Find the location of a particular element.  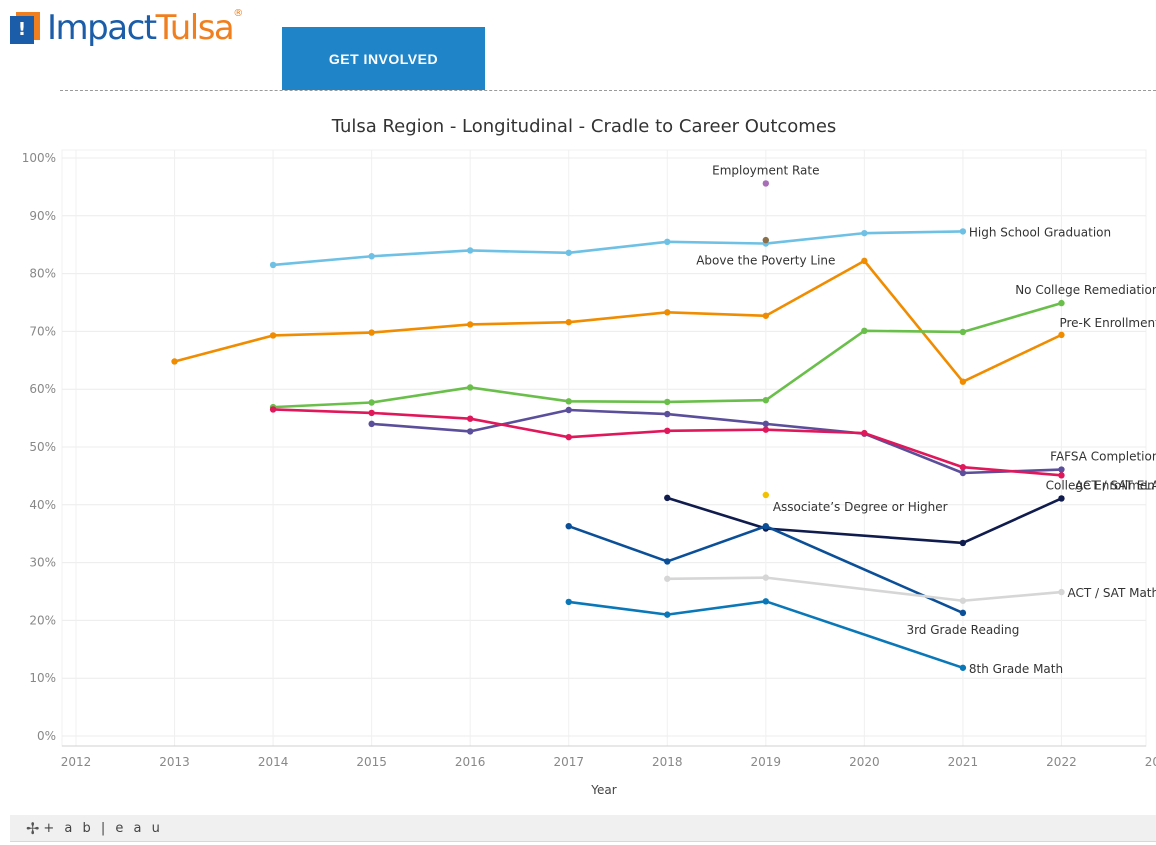

series-annotation: 8th Grade Math is located at coordinates (1016, 669).